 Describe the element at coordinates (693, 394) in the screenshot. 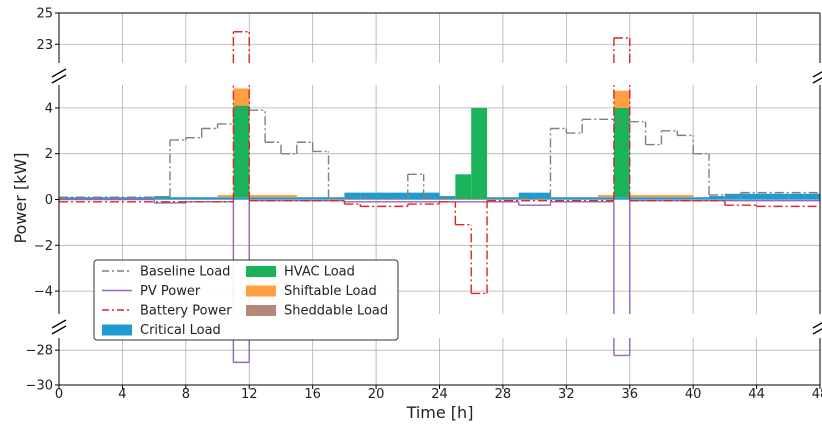

I see `x-tick-label: 40` at that location.